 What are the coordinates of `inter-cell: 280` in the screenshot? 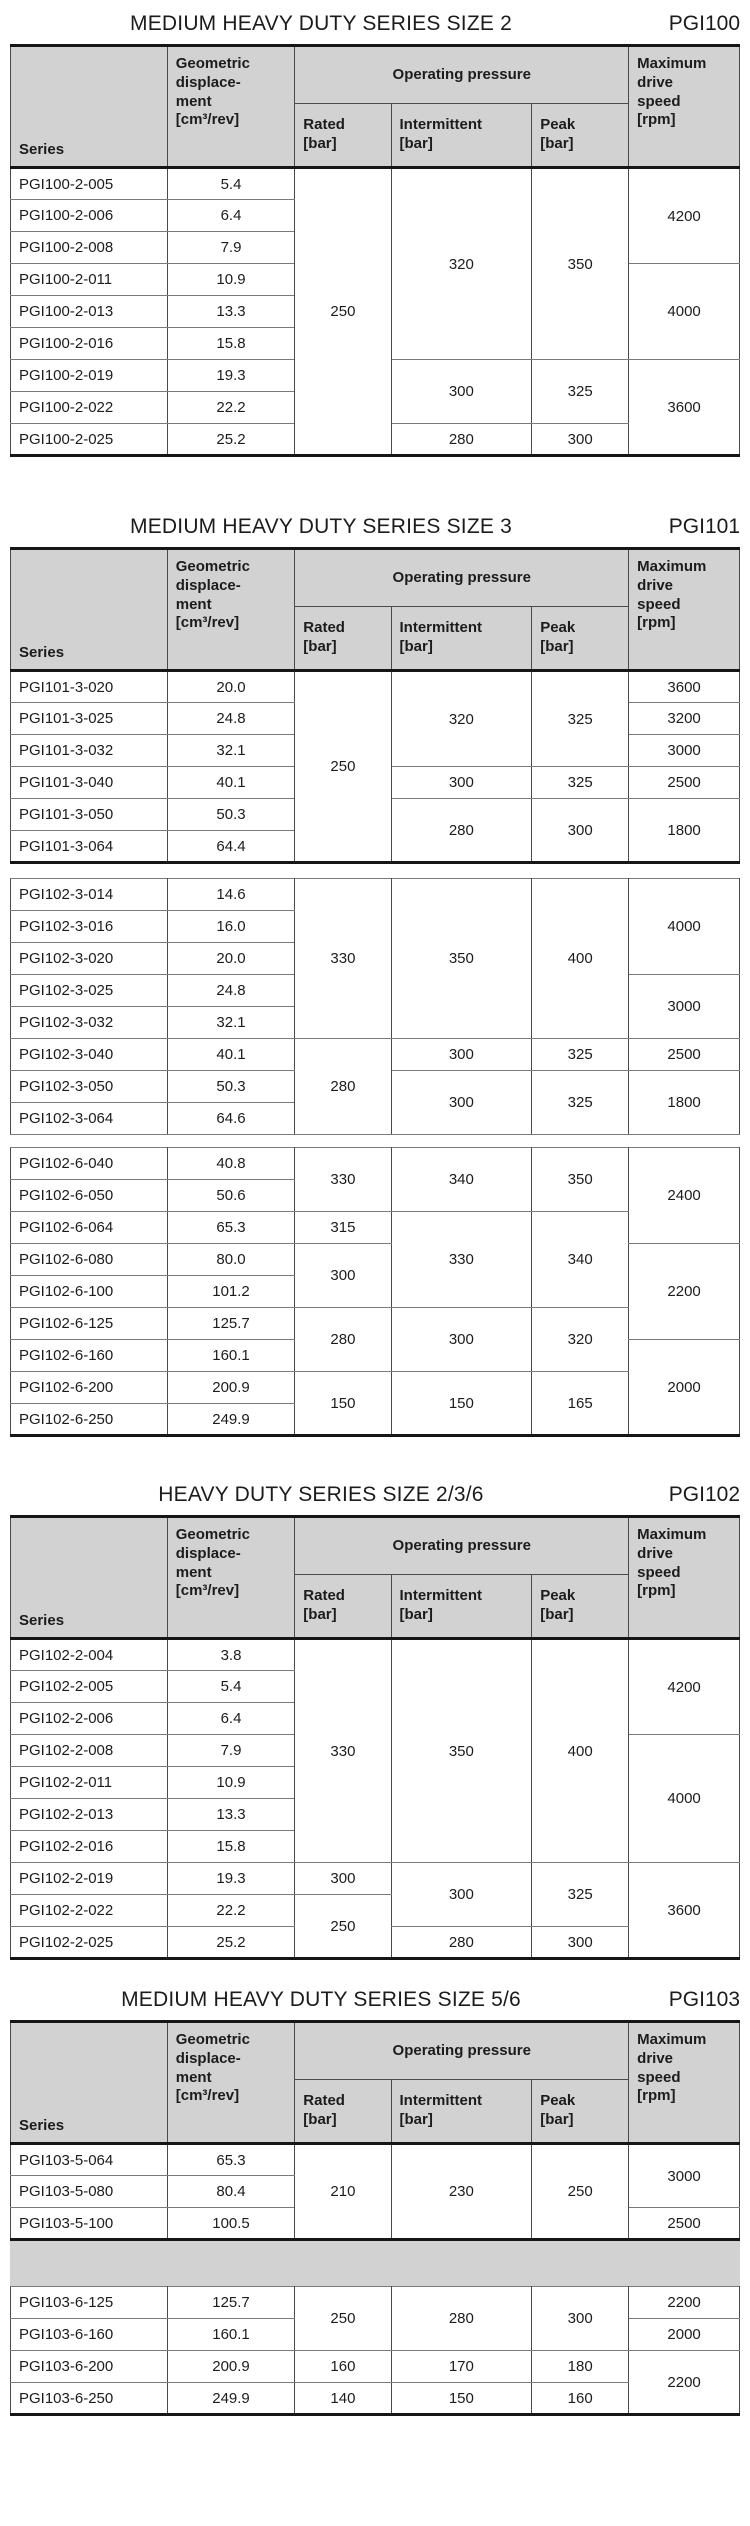 It's located at (461, 1942).